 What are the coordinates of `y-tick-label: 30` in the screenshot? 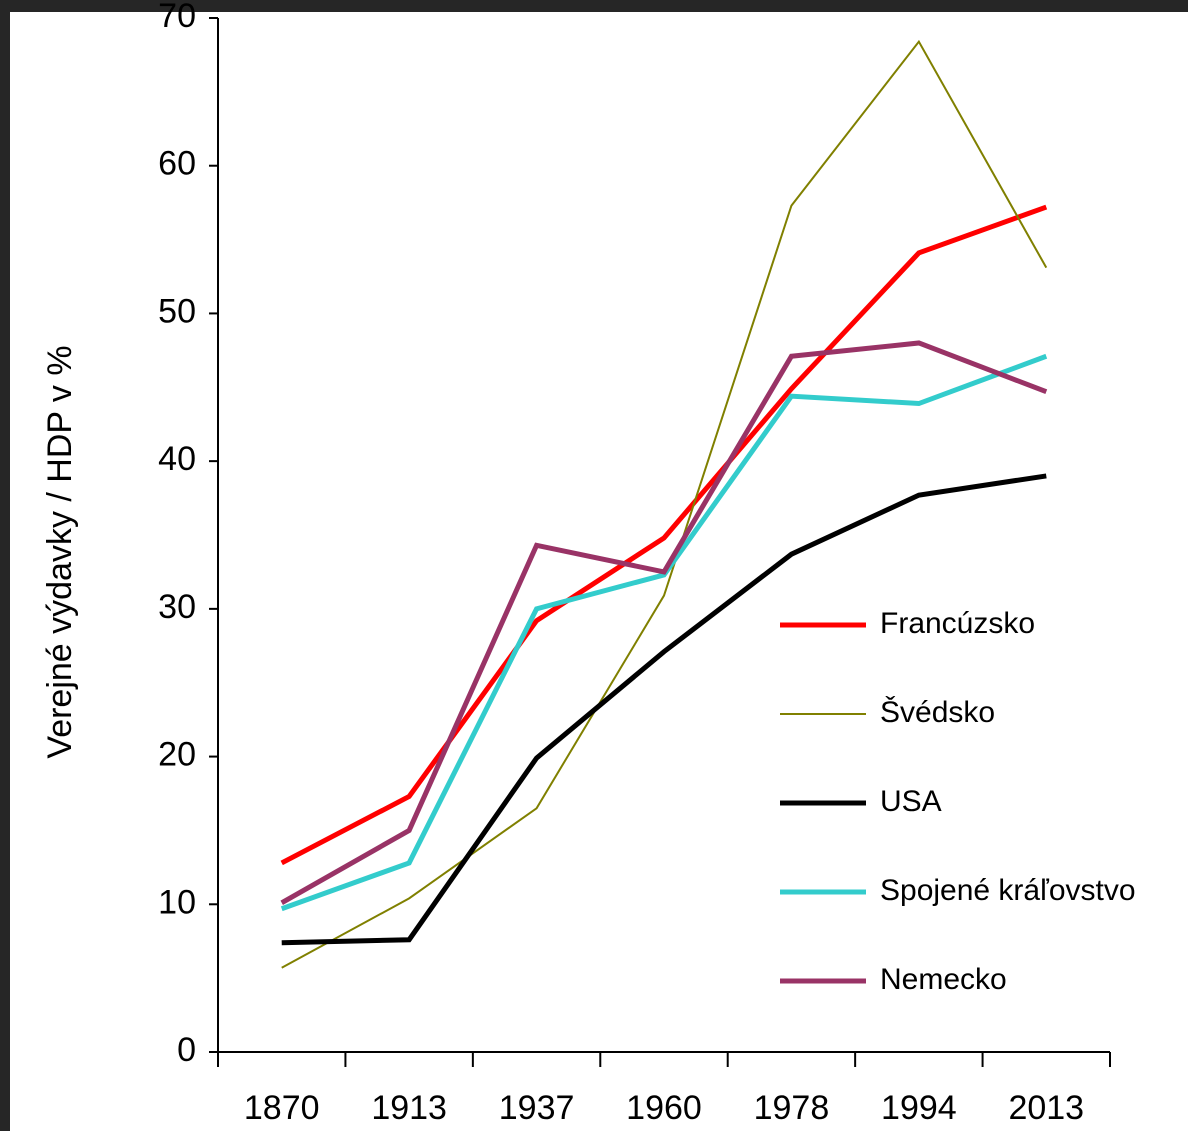 It's located at (177, 607).